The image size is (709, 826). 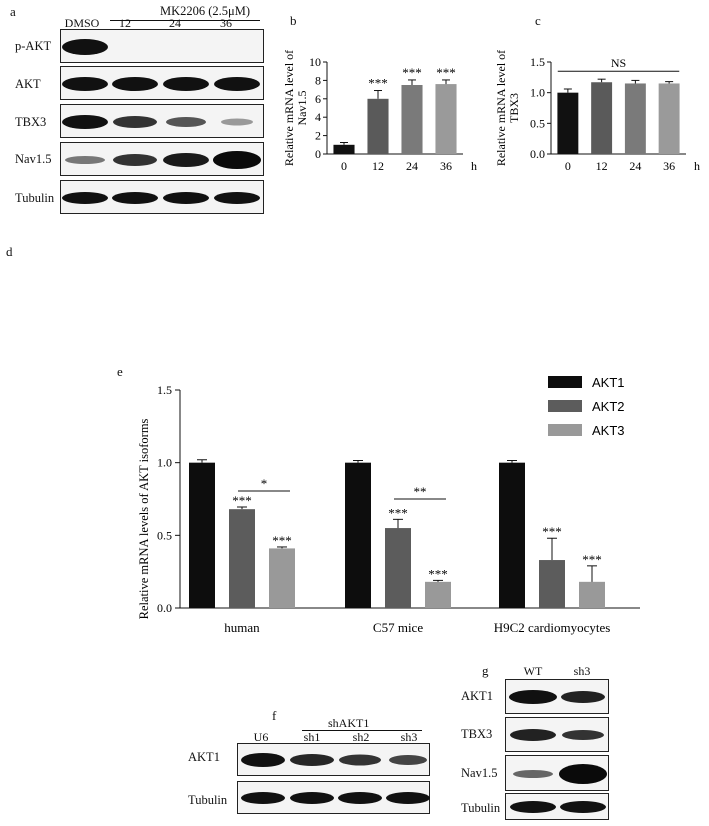 What do you see at coordinates (349, 723) in the screenshot?
I see `shakt1-group-label: shAKT1` at bounding box center [349, 723].